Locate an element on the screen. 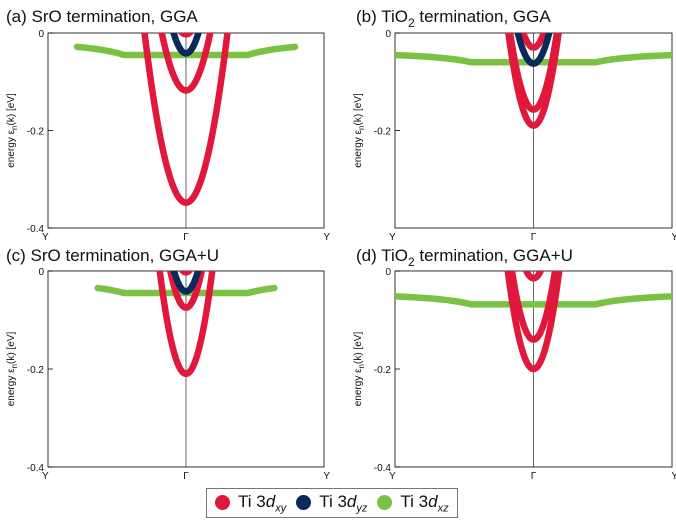 Image resolution: width=676 pixels, height=520 pixels. legend-label: Ti 3dxz is located at coordinates (424, 503).